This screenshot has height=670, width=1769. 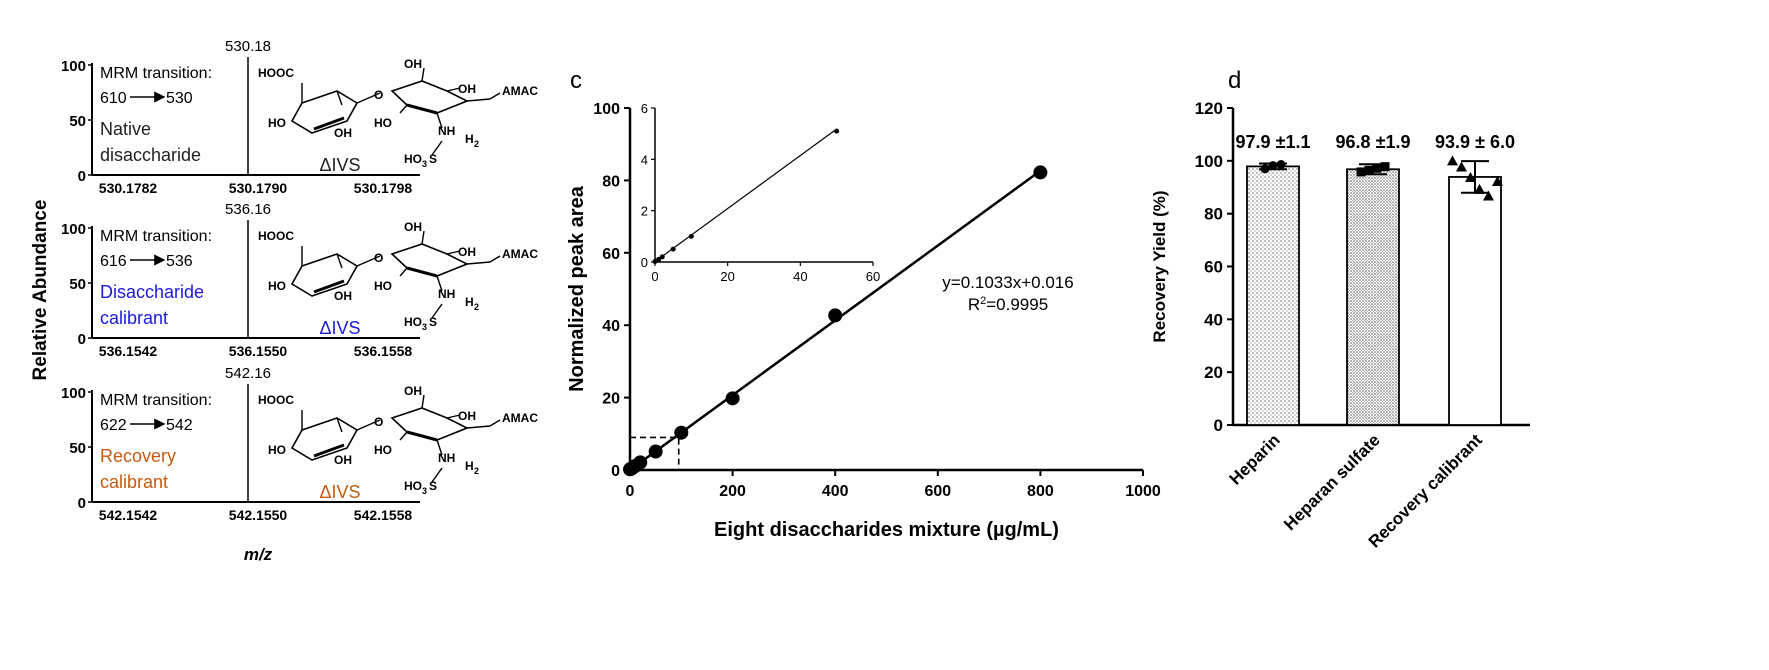 What do you see at coordinates (644, 108) in the screenshot?
I see `inset-y-tick-label: 6` at bounding box center [644, 108].